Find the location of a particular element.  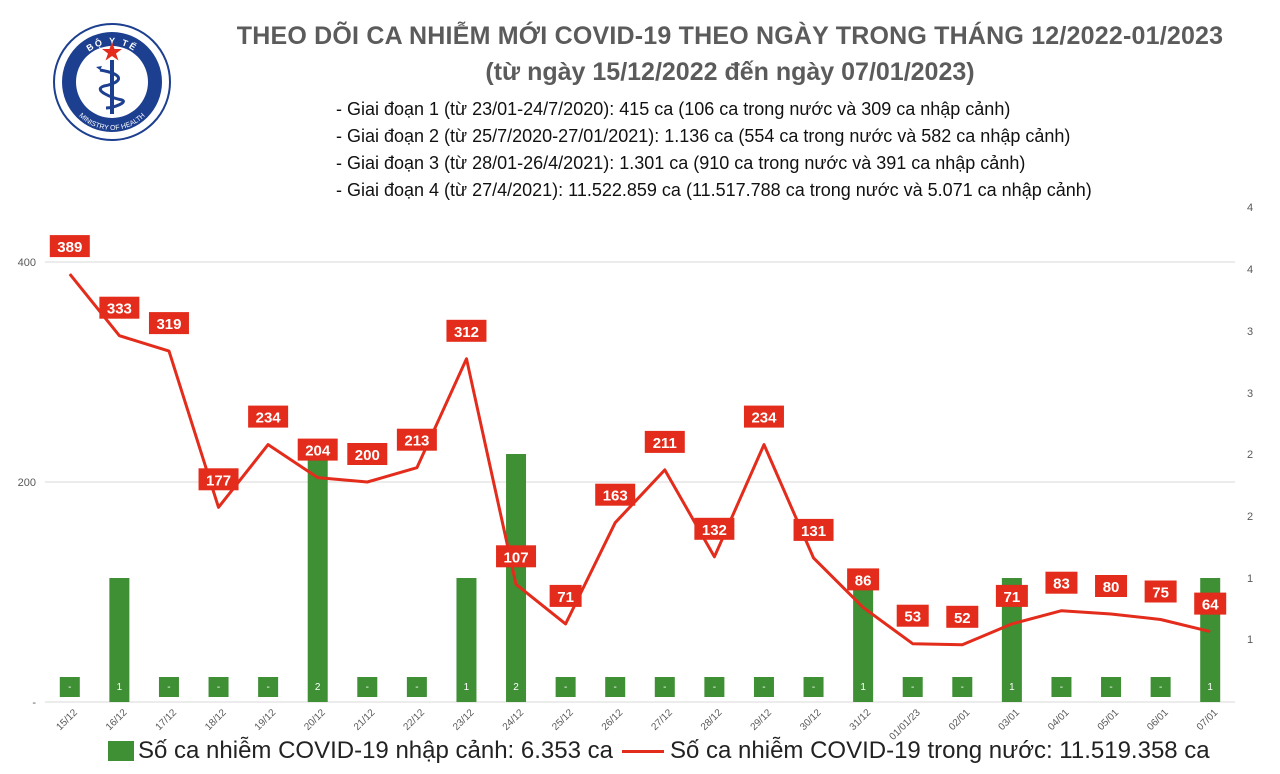

legend-bar-label: Số ca nhiễm COVID-19 nhập cảnh: 6.353 ca is located at coordinates (375, 750).